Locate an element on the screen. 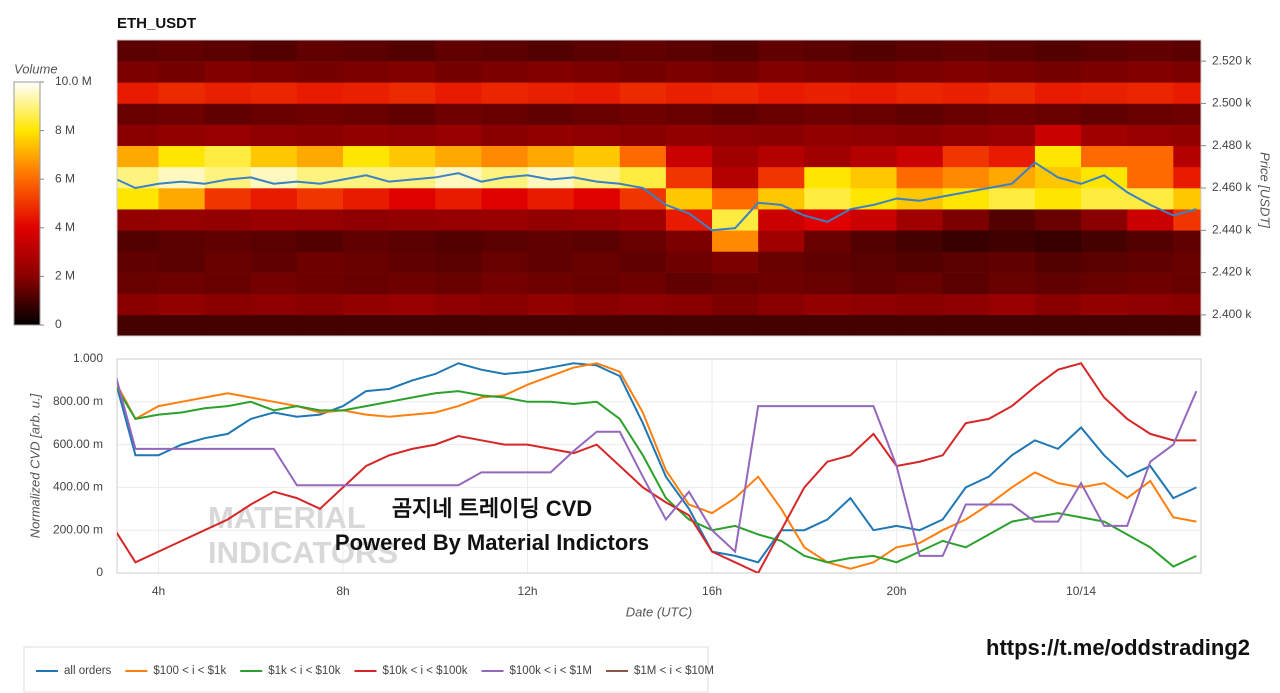  colorbar-tick-label: 6 M is located at coordinates (65, 178).